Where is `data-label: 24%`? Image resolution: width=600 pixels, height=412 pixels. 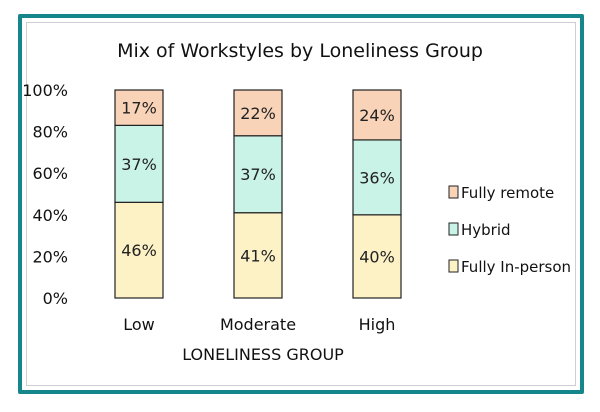 data-label: 24% is located at coordinates (377, 115).